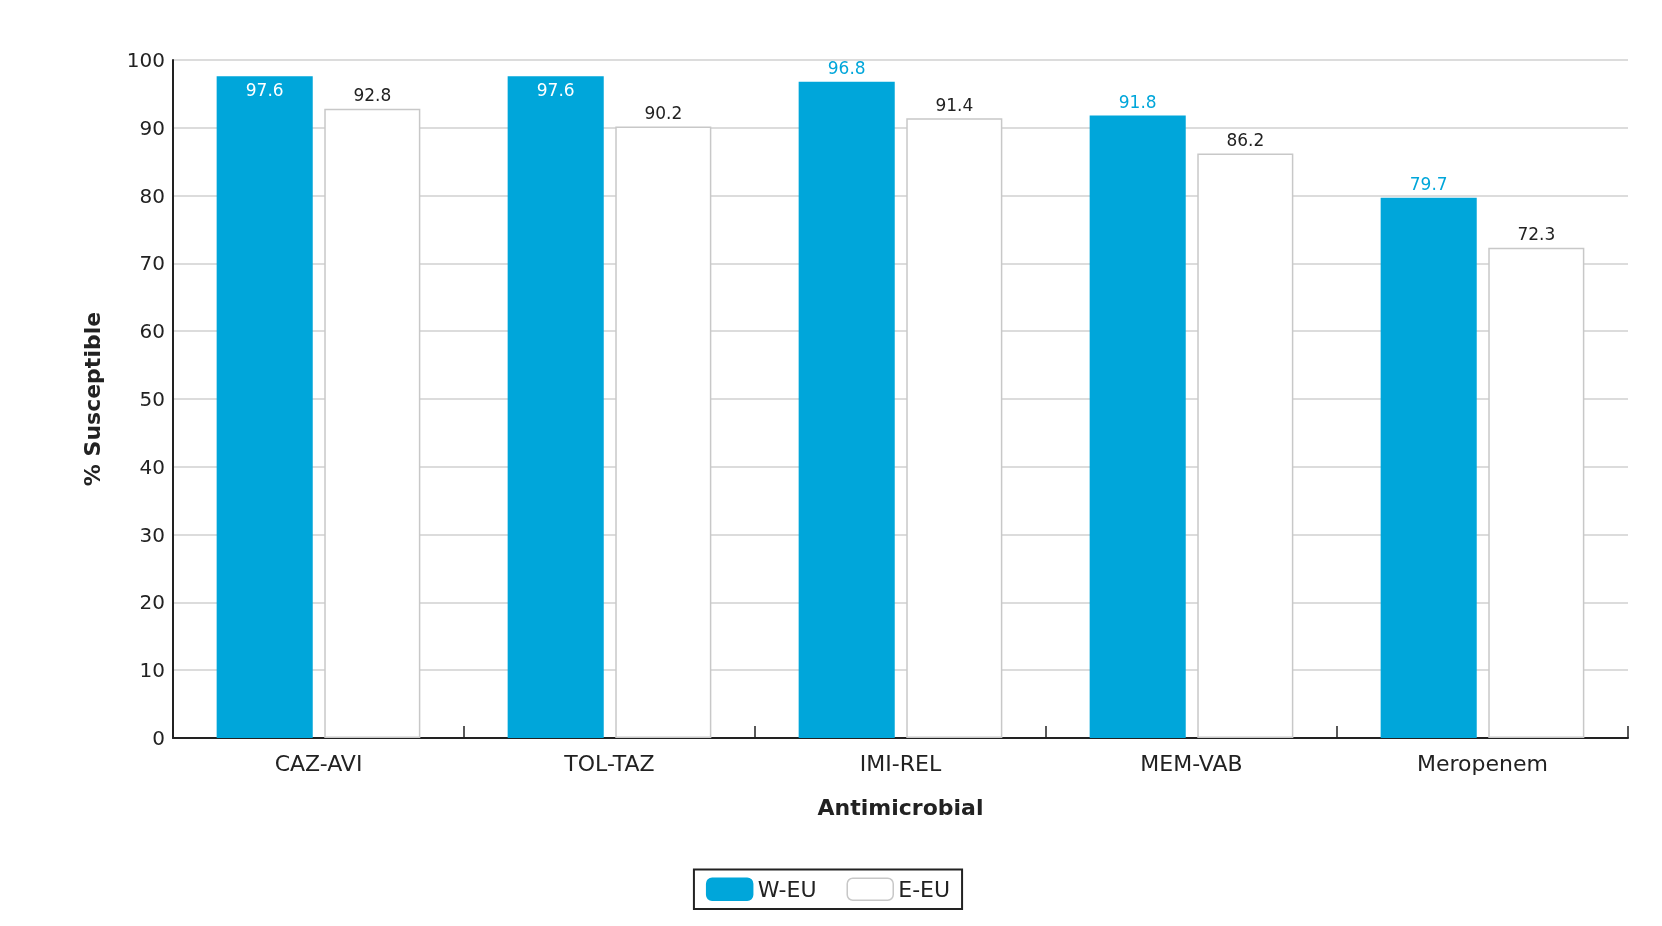  What do you see at coordinates (1482, 763) in the screenshot?
I see `x-tick-label: Meropenem` at bounding box center [1482, 763].